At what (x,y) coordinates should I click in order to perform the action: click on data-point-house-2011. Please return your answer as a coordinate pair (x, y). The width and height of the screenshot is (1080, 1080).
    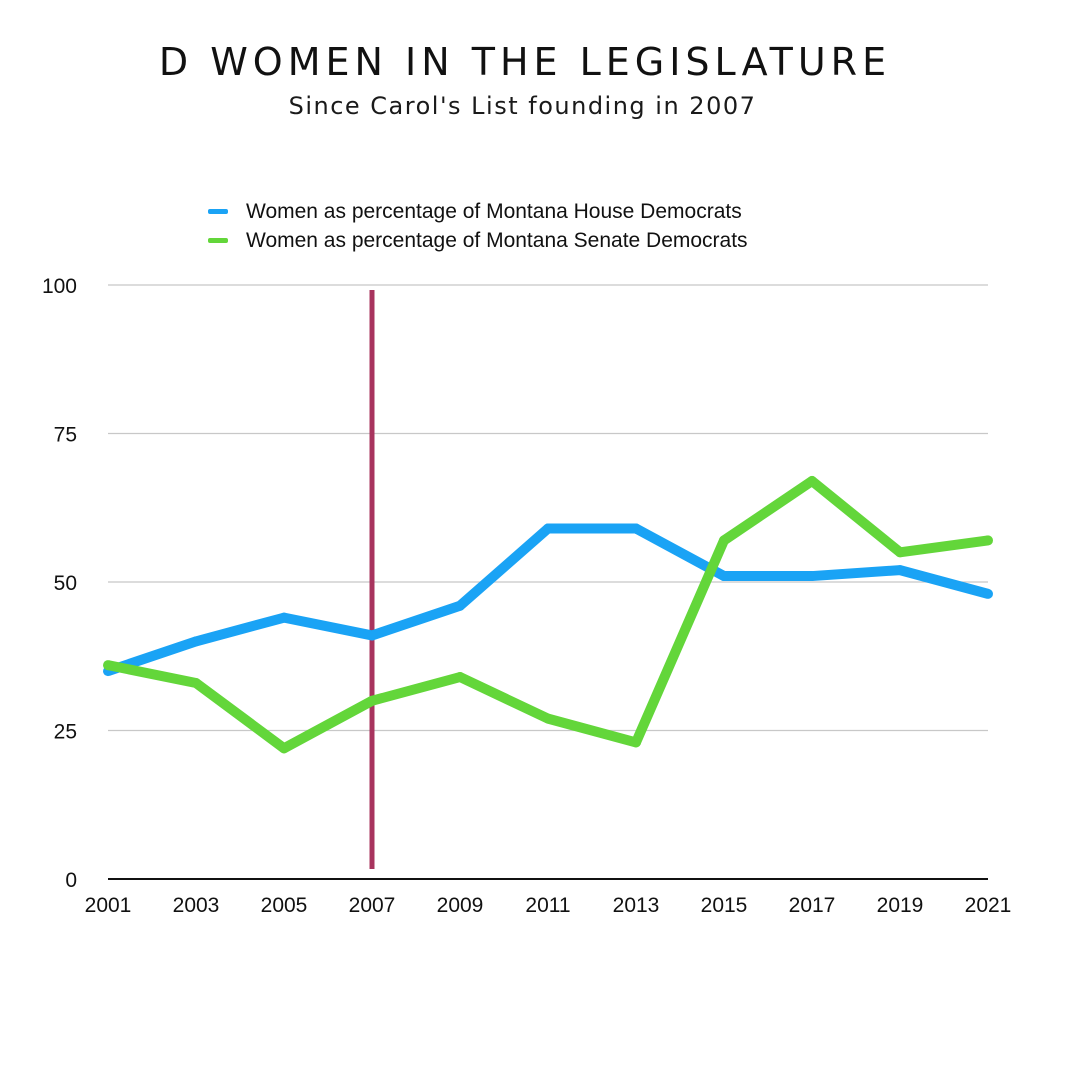
    Looking at the image, I should click on (548, 528).